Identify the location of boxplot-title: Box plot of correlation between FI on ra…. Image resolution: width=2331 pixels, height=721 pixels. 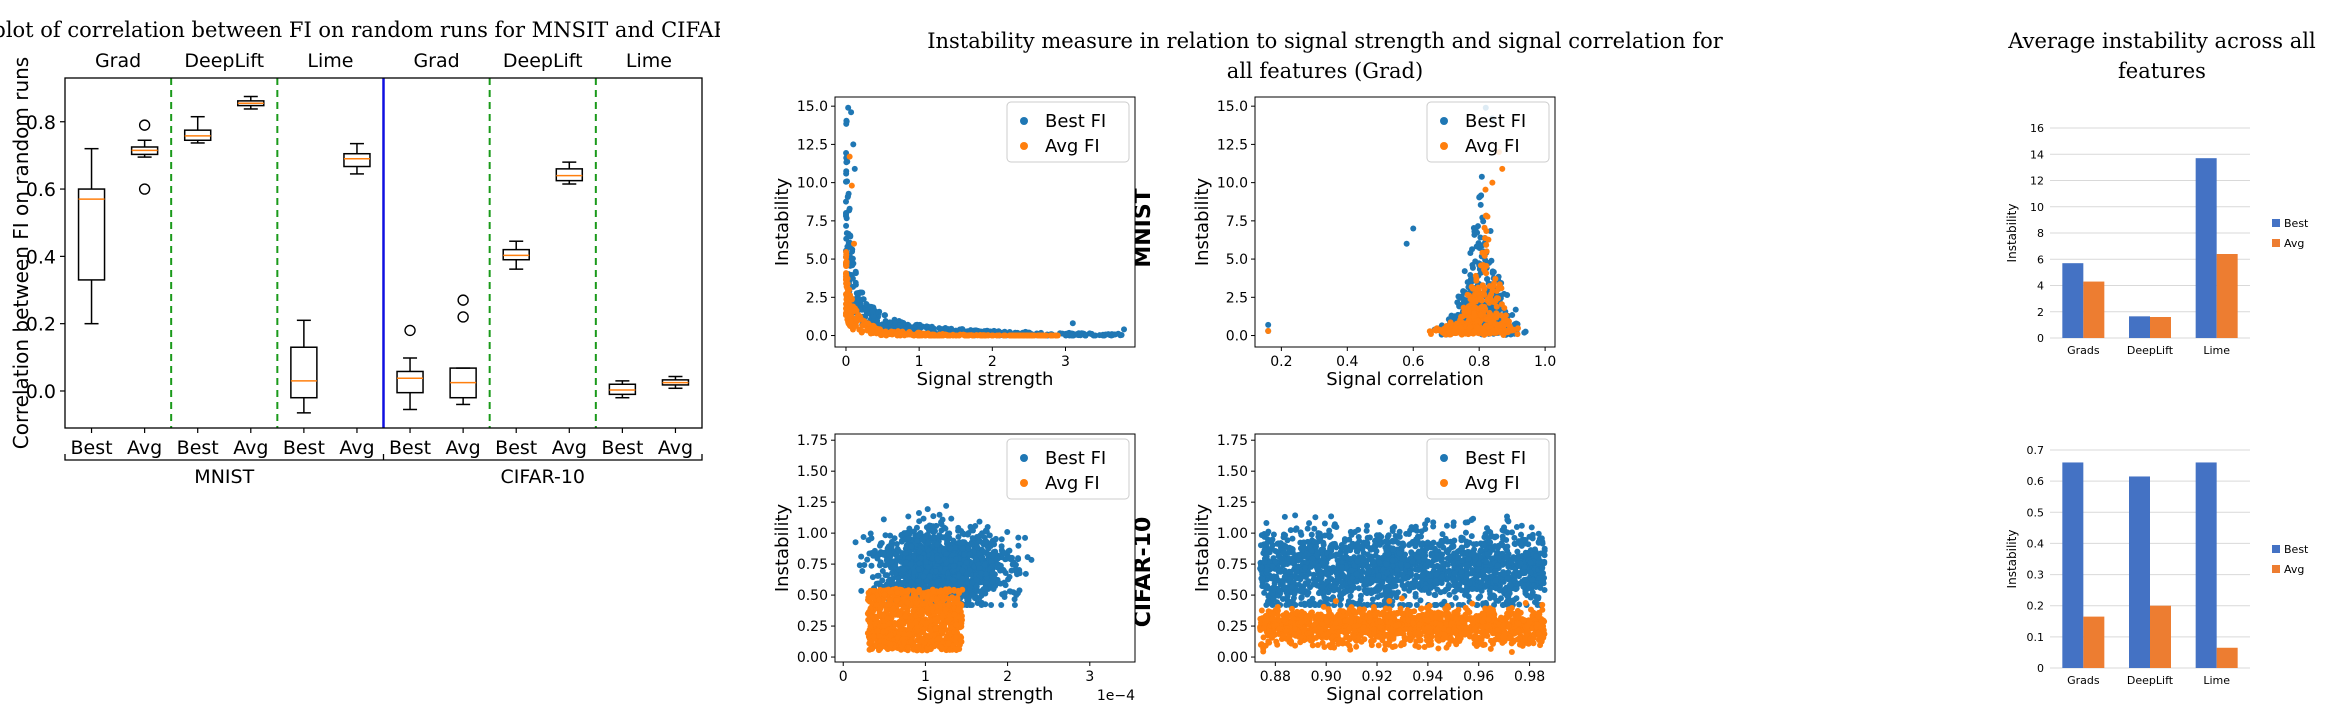
(360, 30).